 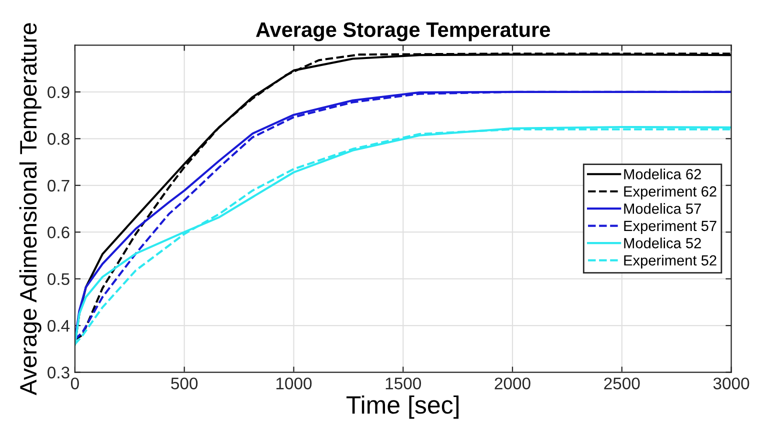 What do you see at coordinates (59, 139) in the screenshot?
I see `y-tick-label: 0.8` at bounding box center [59, 139].